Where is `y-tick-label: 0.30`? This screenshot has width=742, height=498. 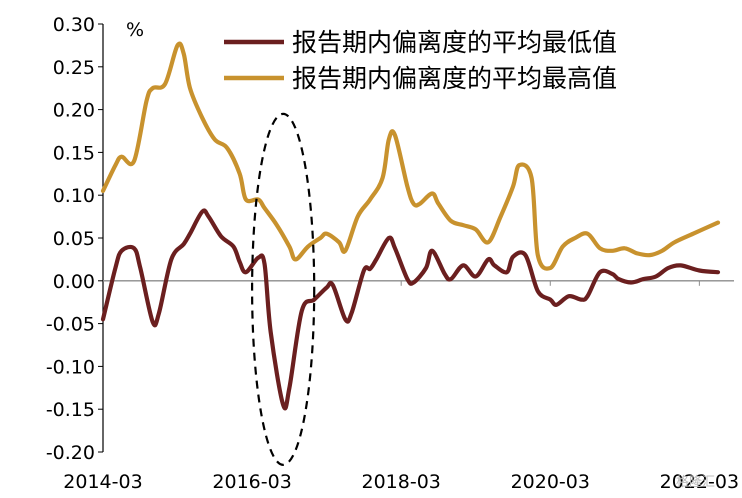 y-tick-label: 0.30 is located at coordinates (74, 25).